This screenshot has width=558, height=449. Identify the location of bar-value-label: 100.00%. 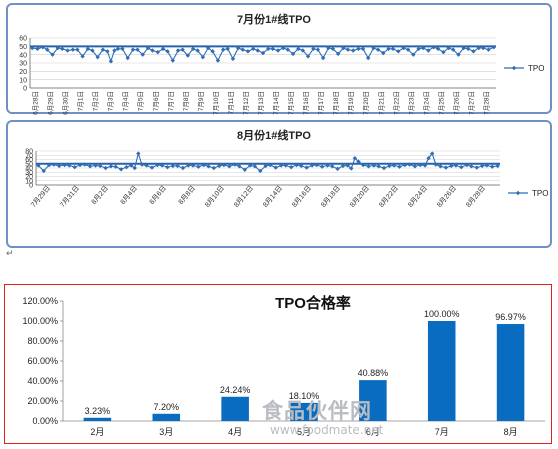
(442, 314).